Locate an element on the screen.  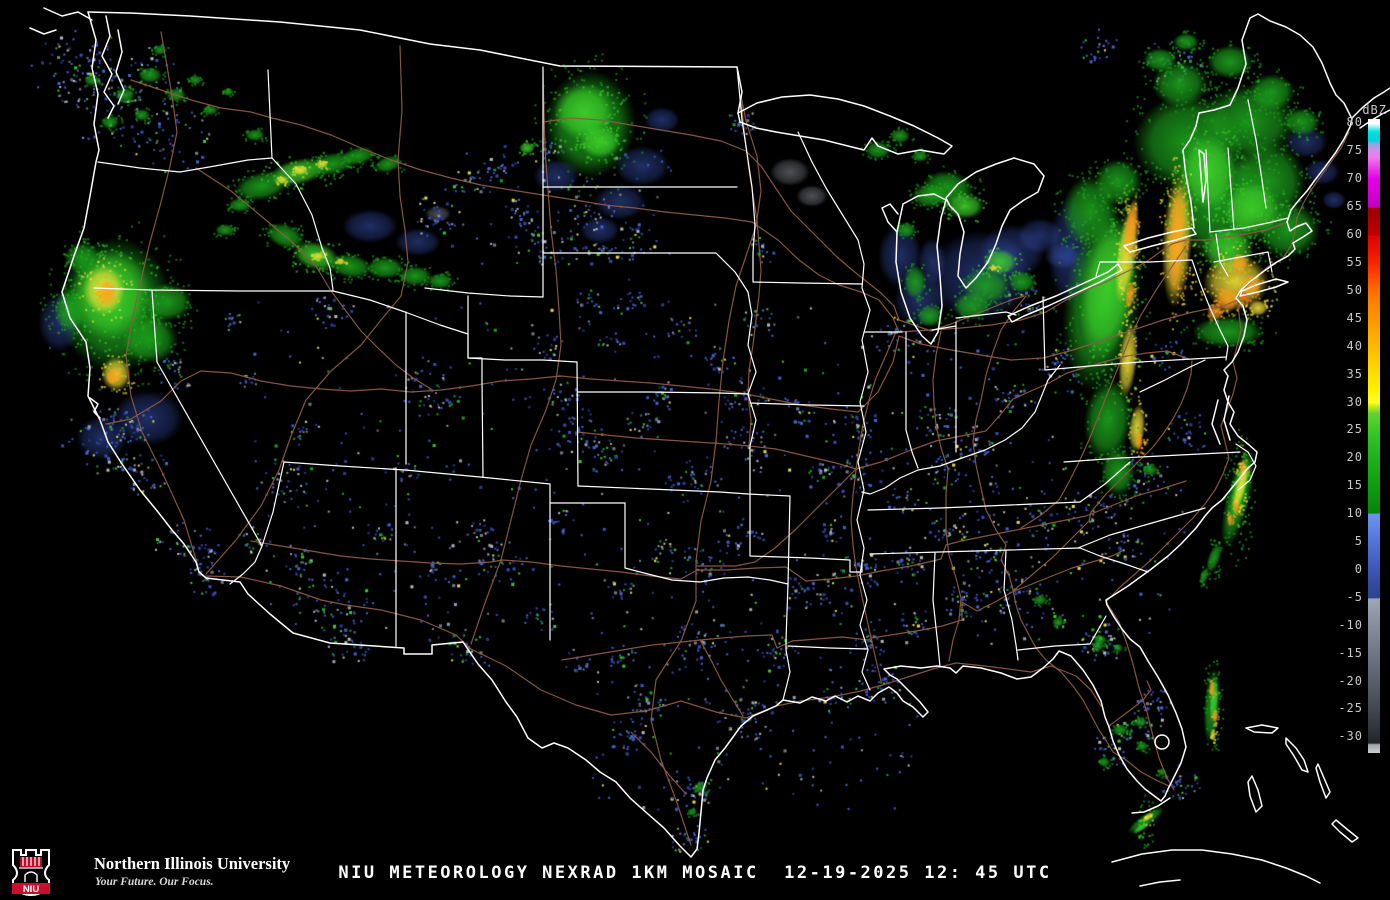
long-island is located at coordinates (1264, 287).